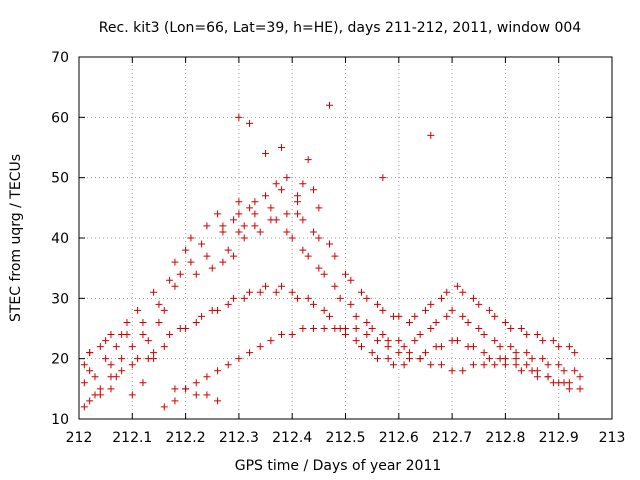 This screenshot has height=480, width=640. Describe the element at coordinates (60, 118) in the screenshot. I see `y-tick-label: 60` at that location.